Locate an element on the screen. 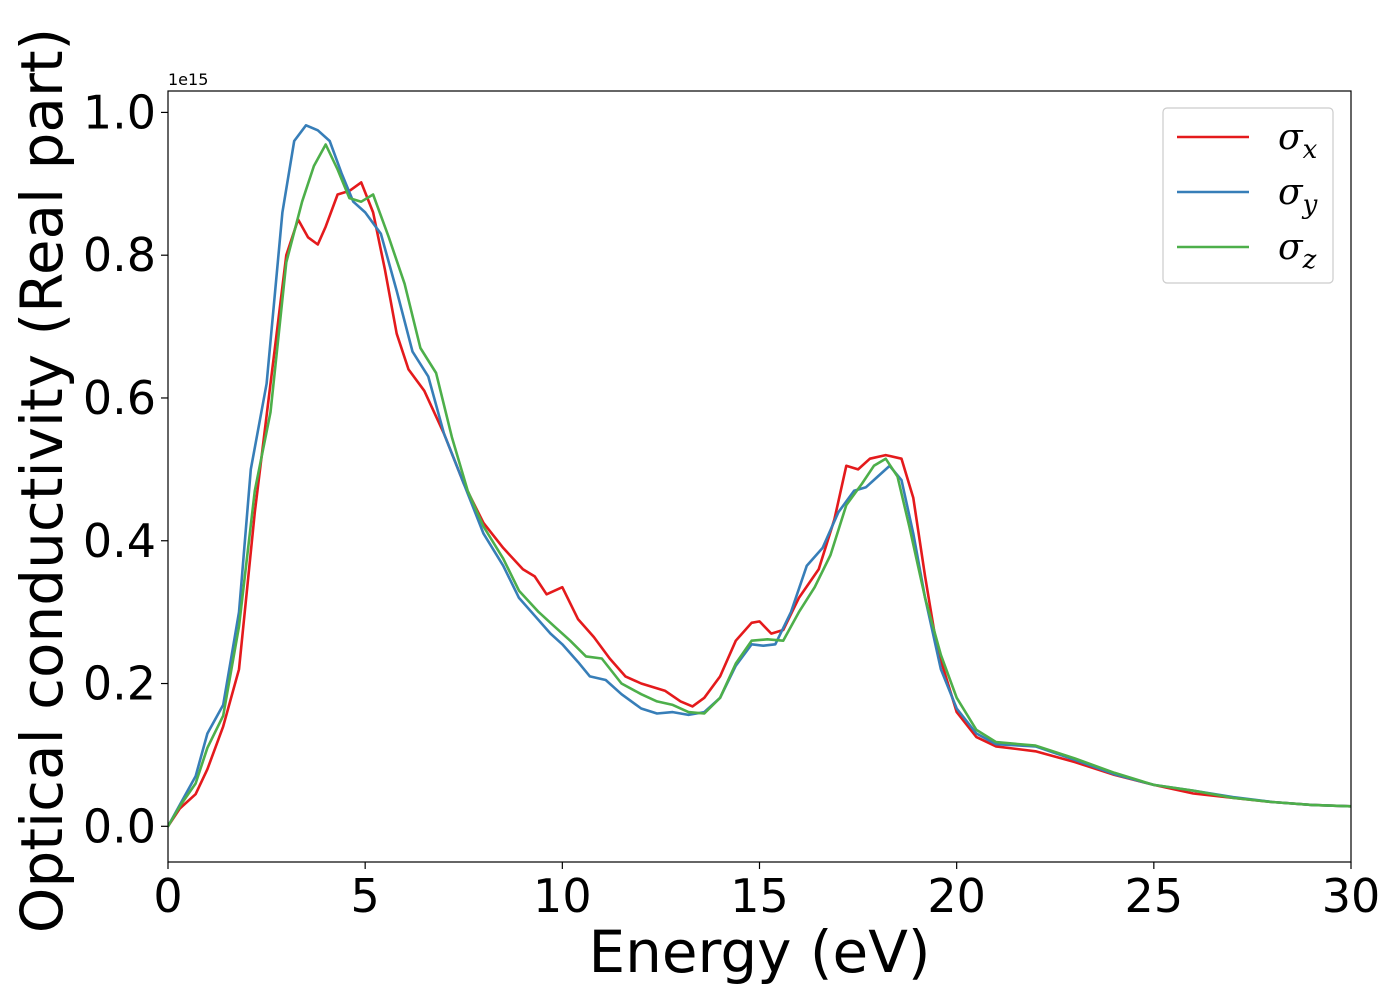 The height and width of the screenshot is (1000, 1400). x-tick-label: 30 is located at coordinates (1351, 896).